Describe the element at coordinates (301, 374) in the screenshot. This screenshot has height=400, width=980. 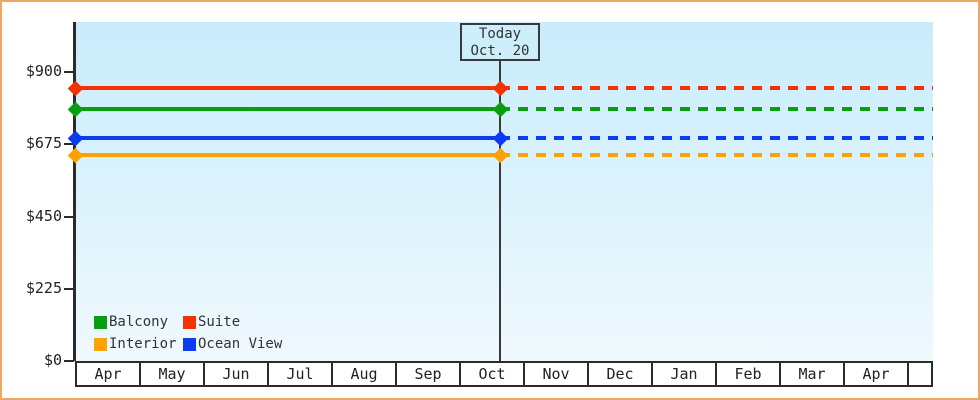
I see `month-cell: Jul` at that location.